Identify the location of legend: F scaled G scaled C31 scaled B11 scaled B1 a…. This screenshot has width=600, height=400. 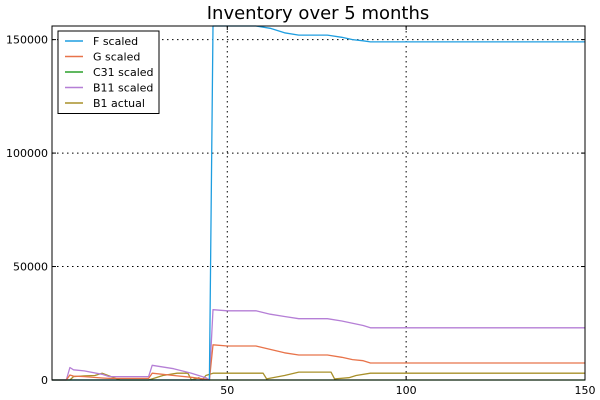
(108, 72).